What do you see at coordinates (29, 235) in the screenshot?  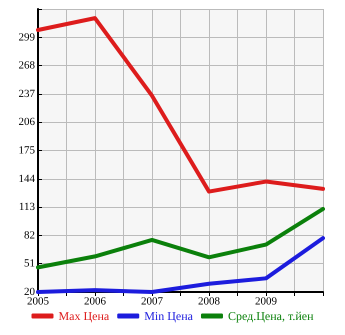 I see `y-tick-label: 82` at bounding box center [29, 235].